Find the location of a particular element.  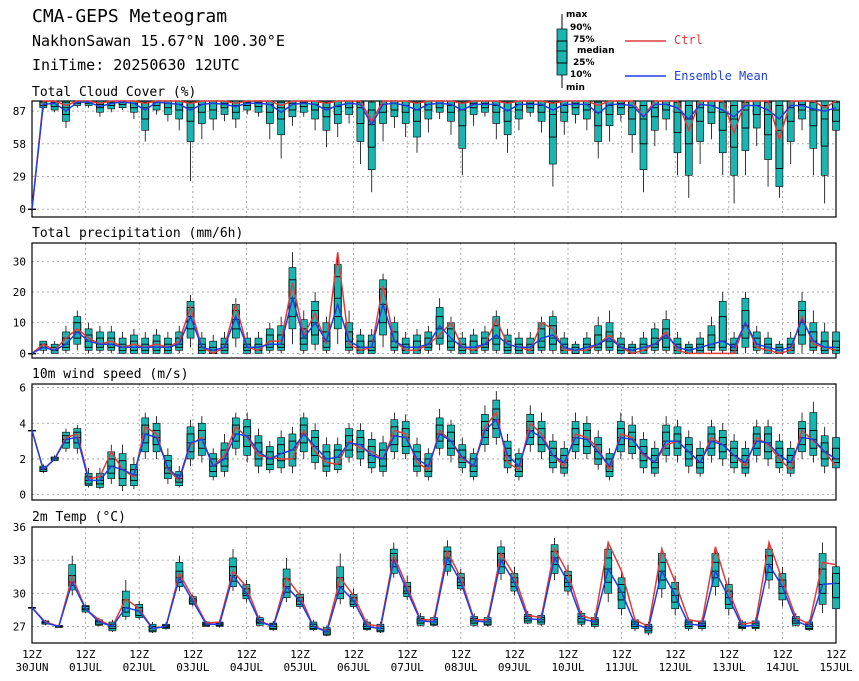

legend-quantile-label: min is located at coordinates (575, 88).